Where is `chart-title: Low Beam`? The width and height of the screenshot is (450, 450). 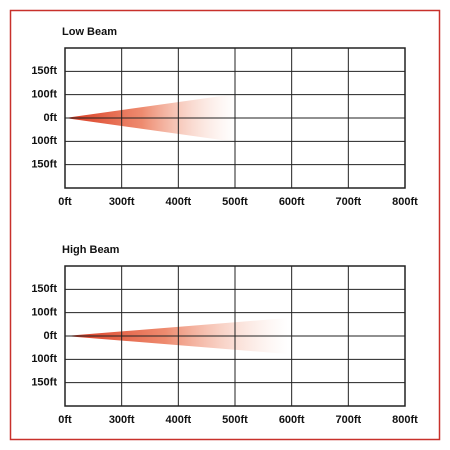 chart-title: Low Beam is located at coordinates (89, 32).